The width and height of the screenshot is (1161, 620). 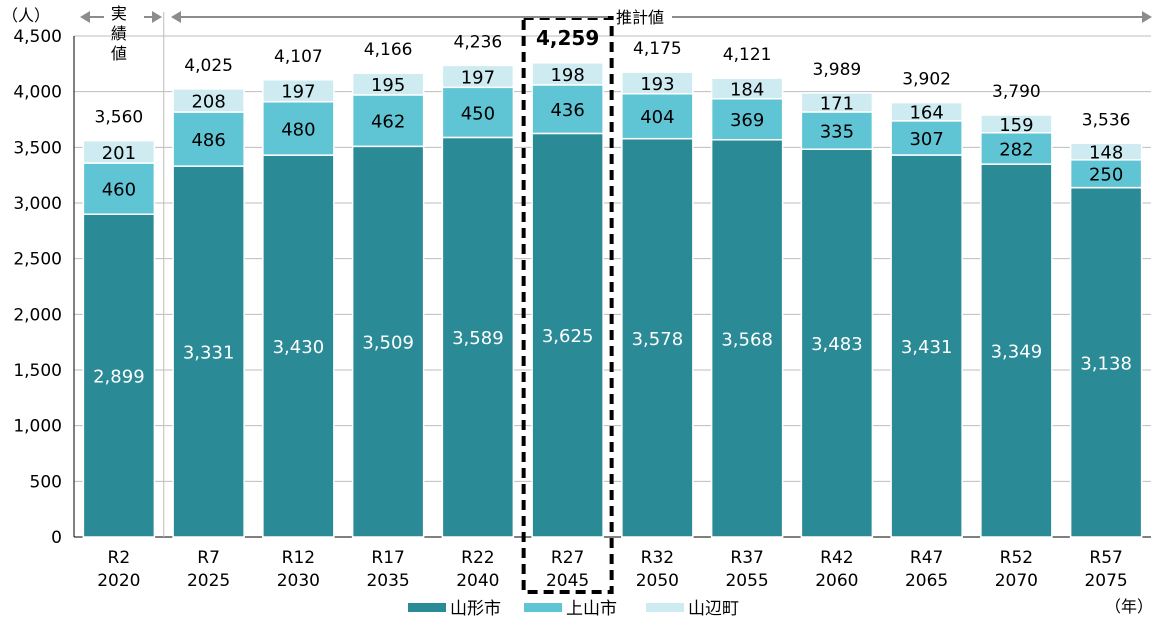 I want to click on legend-item: 上山市, so click(x=570, y=609).